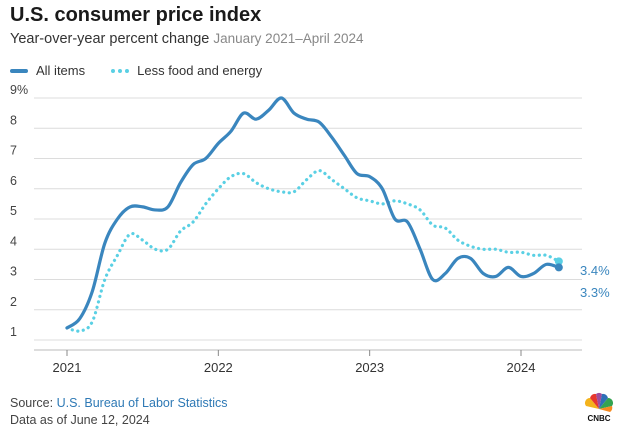 Image resolution: width=624 pixels, height=433 pixels. What do you see at coordinates (13, 332) in the screenshot?
I see `y-tick-label: 1` at bounding box center [13, 332].